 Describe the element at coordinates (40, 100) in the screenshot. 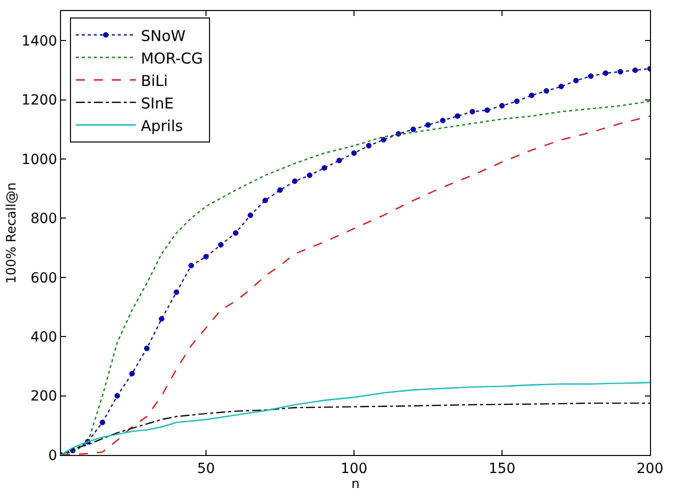

I see `y-tick-label: 1200` at that location.